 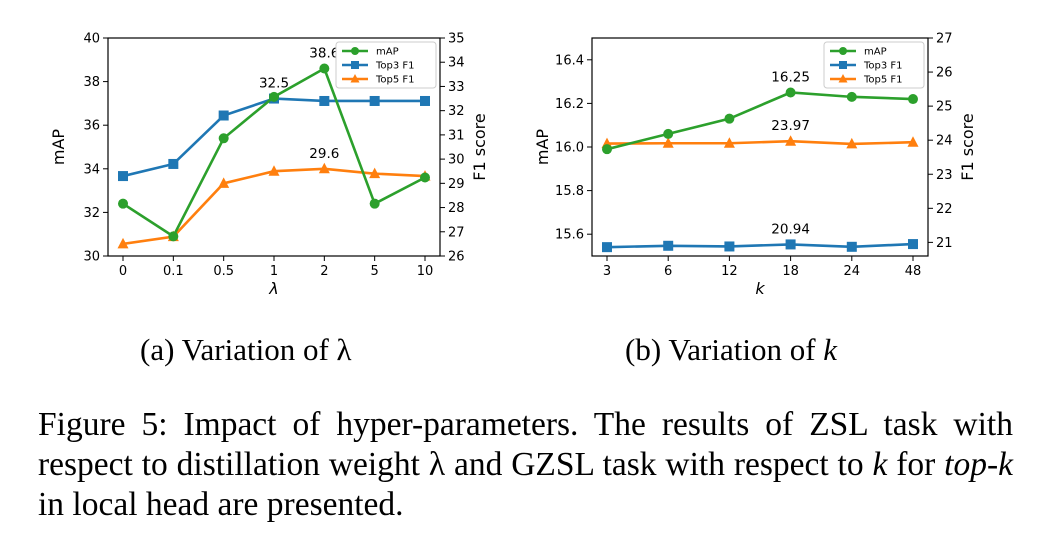 What do you see at coordinates (569, 104) in the screenshot?
I see `y-tick-label: 16.2` at bounding box center [569, 104].